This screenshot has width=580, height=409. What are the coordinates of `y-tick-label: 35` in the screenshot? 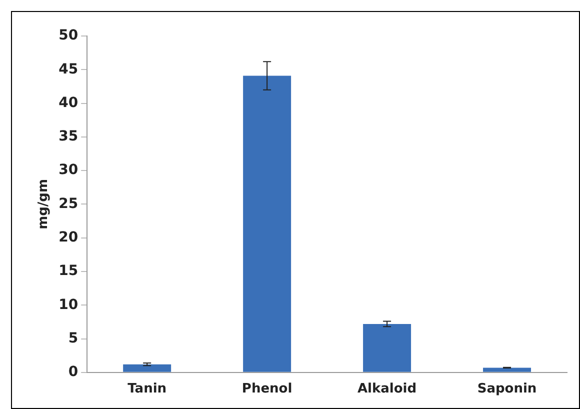 It's located at (68, 136).